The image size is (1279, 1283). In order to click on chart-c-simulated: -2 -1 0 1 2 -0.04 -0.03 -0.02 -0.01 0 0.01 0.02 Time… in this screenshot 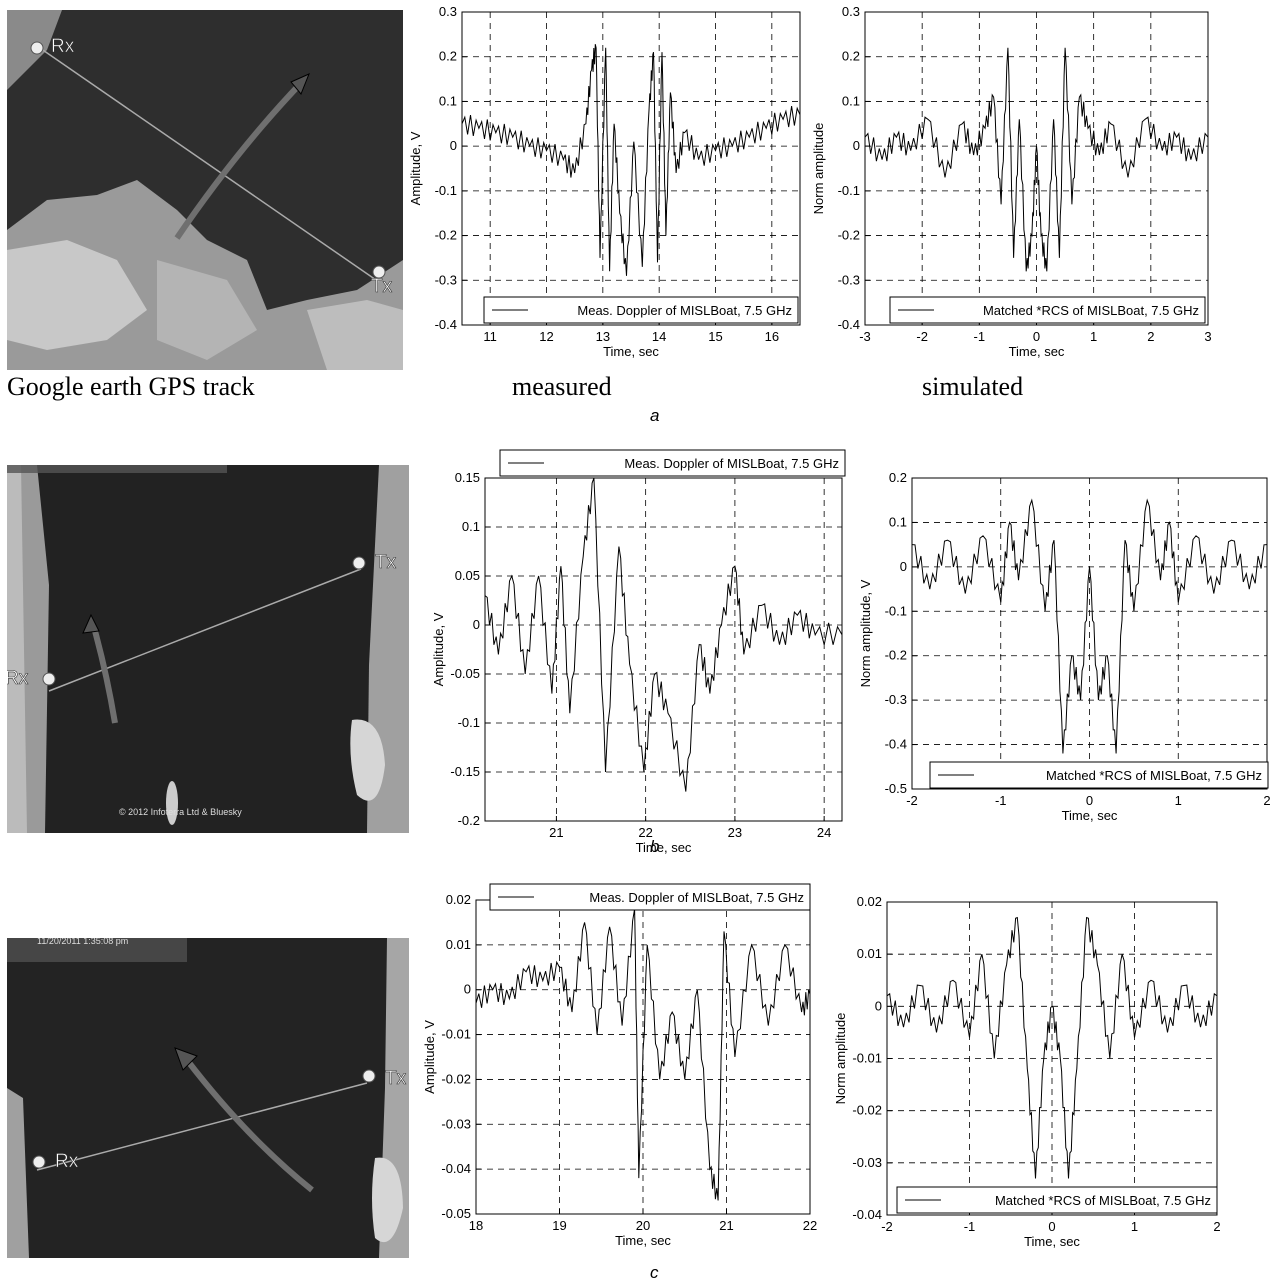, I will do `click(1035, 1071)`.